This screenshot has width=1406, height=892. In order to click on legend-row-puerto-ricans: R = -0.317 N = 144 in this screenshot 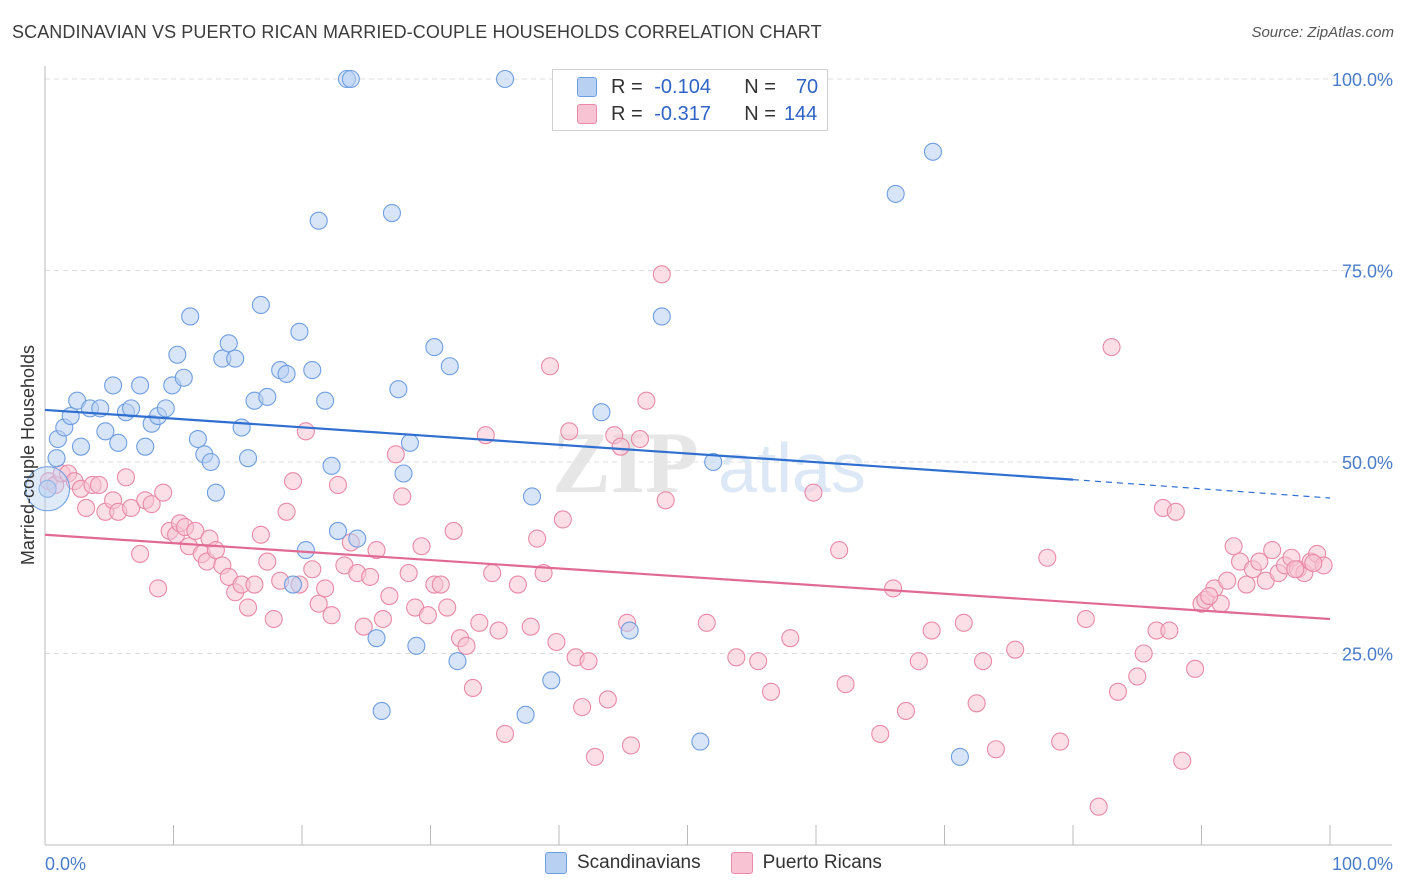, I will do `click(697, 114)`.